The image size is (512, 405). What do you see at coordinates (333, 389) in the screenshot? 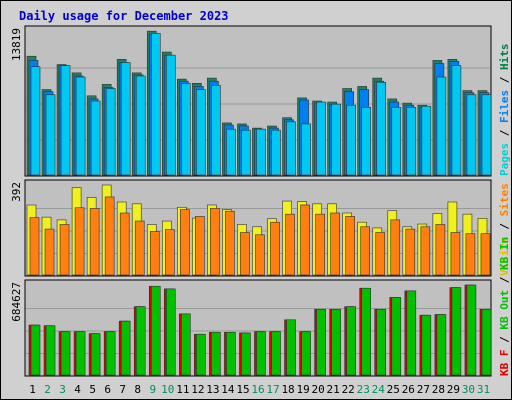
I see `day-label: 21` at bounding box center [333, 389].